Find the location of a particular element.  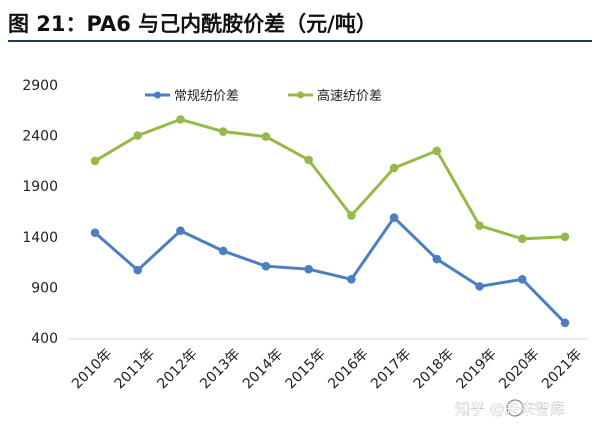

figure-header: 图 21：PA6 与己内酰胺价差（元/吨） is located at coordinates (300, 23).